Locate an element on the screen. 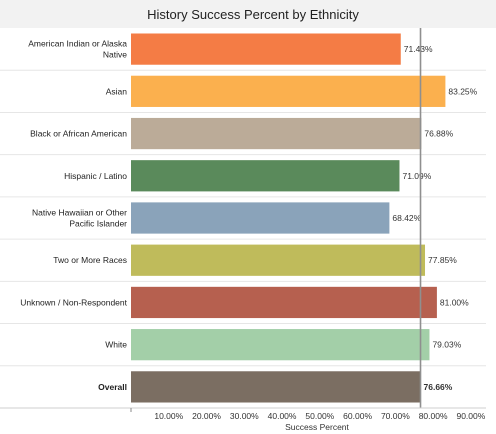 The height and width of the screenshot is (434, 496). category-label-unknown-non-respondent: Unknown / Non-Respondent is located at coordinates (73, 302).